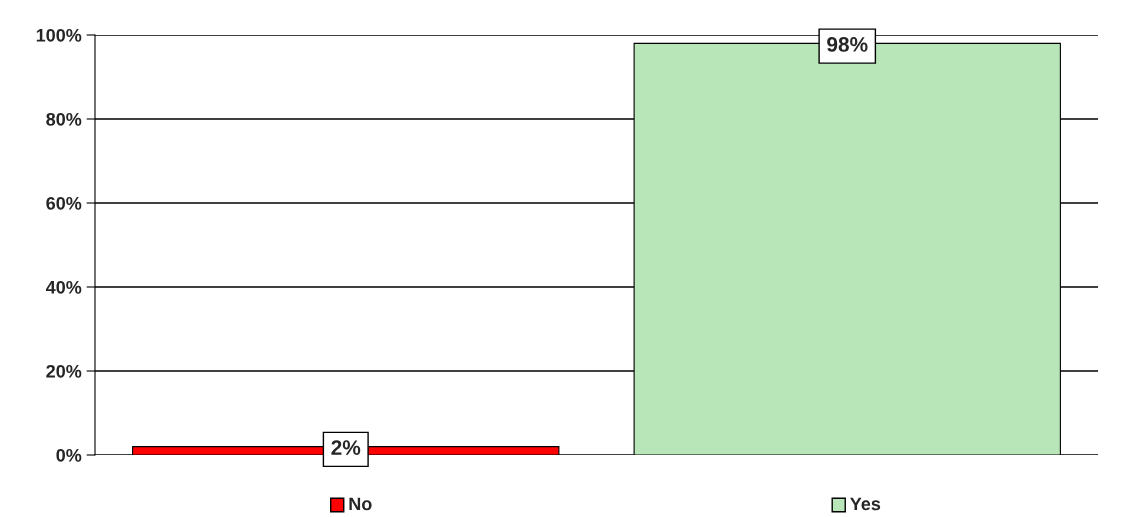  Describe the element at coordinates (346, 447) in the screenshot. I see `data-label: 2%` at that location.